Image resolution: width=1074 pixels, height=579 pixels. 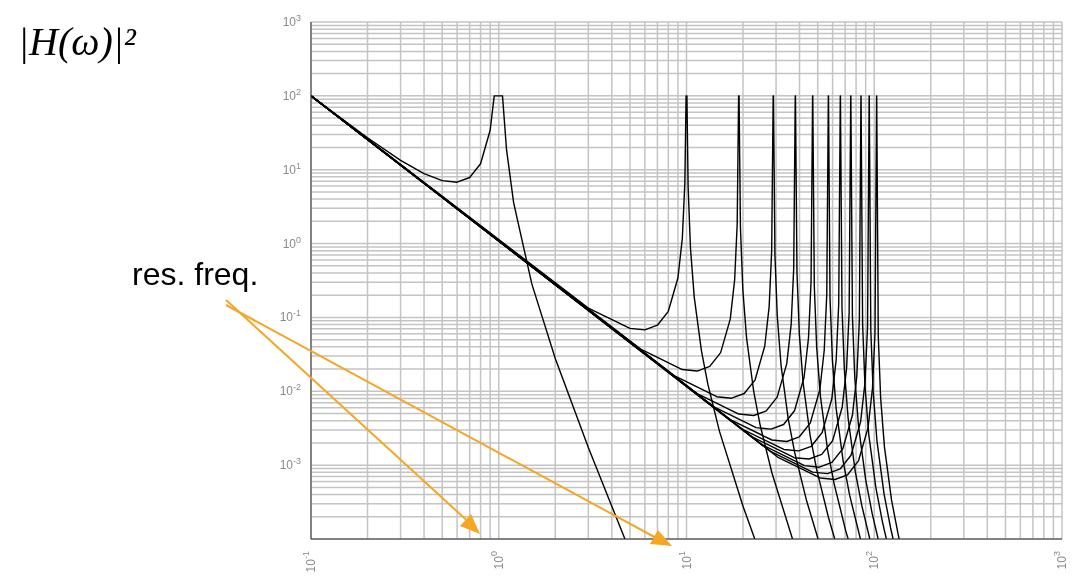 What do you see at coordinates (291, 242) in the screenshot?
I see `y-tick-label: 10$^{0}$` at bounding box center [291, 242].